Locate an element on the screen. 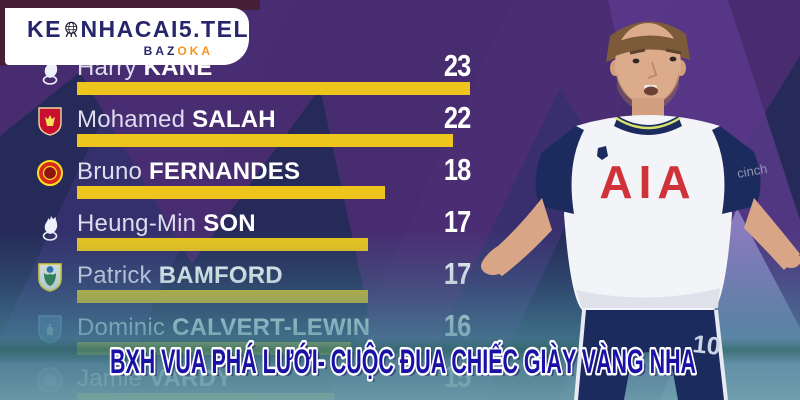  brand-logo-panel: KE NHACAI5.TEL BAZOKA is located at coordinates (127, 36).